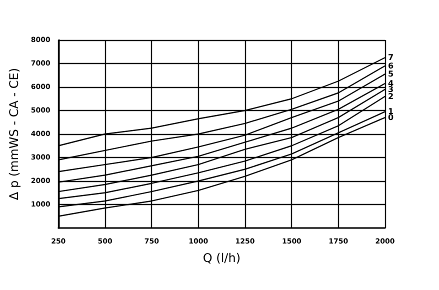 Image resolution: width=439 pixels, height=290 pixels. What do you see at coordinates (391, 65) in the screenshot?
I see `series-label: 6` at bounding box center [391, 65].